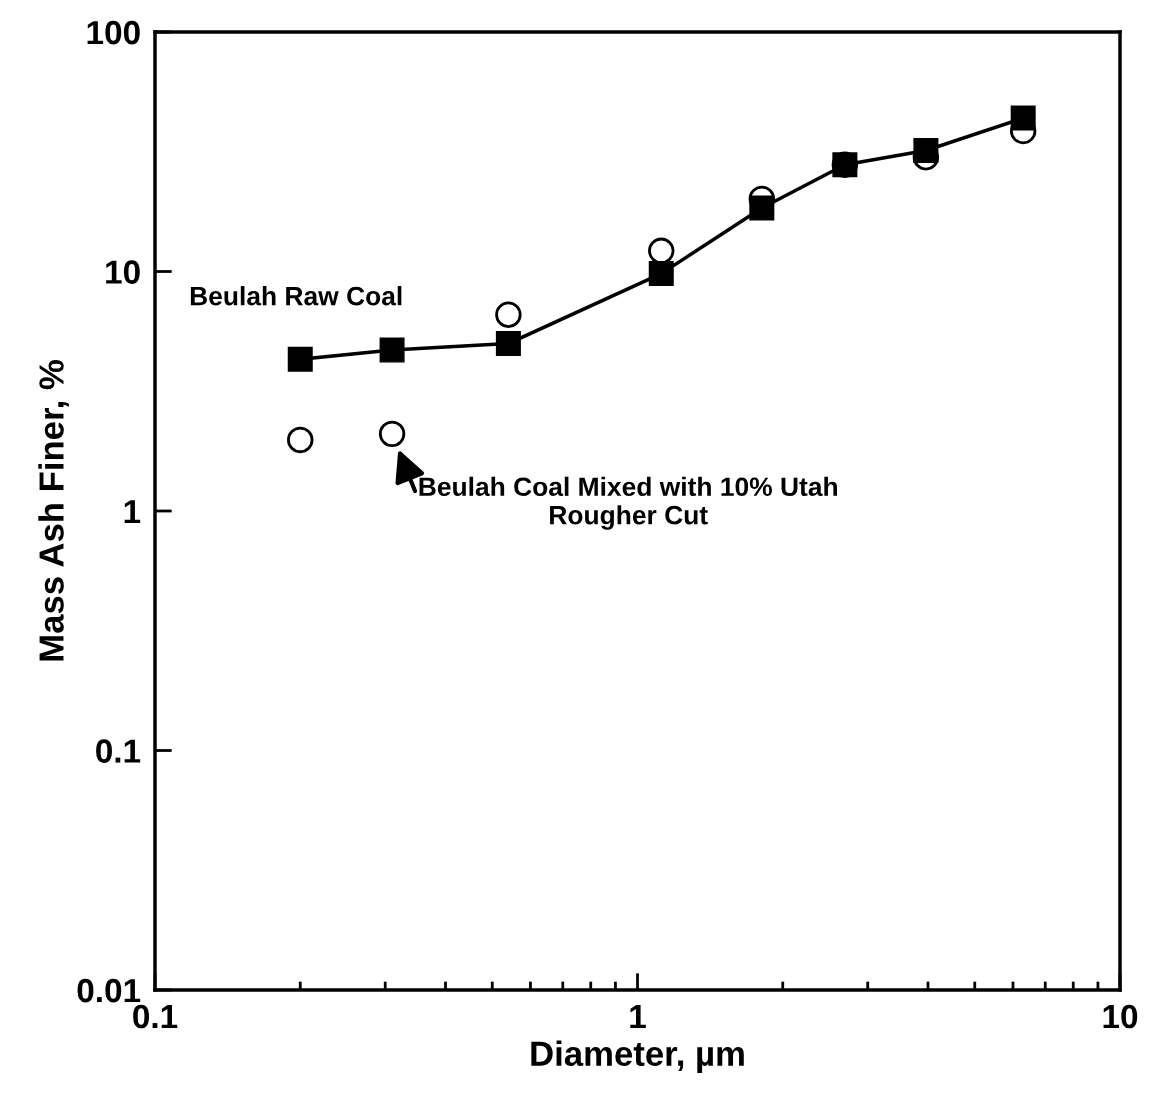  What do you see at coordinates (113, 32) in the screenshot?
I see `y-tick-label: 100` at bounding box center [113, 32].